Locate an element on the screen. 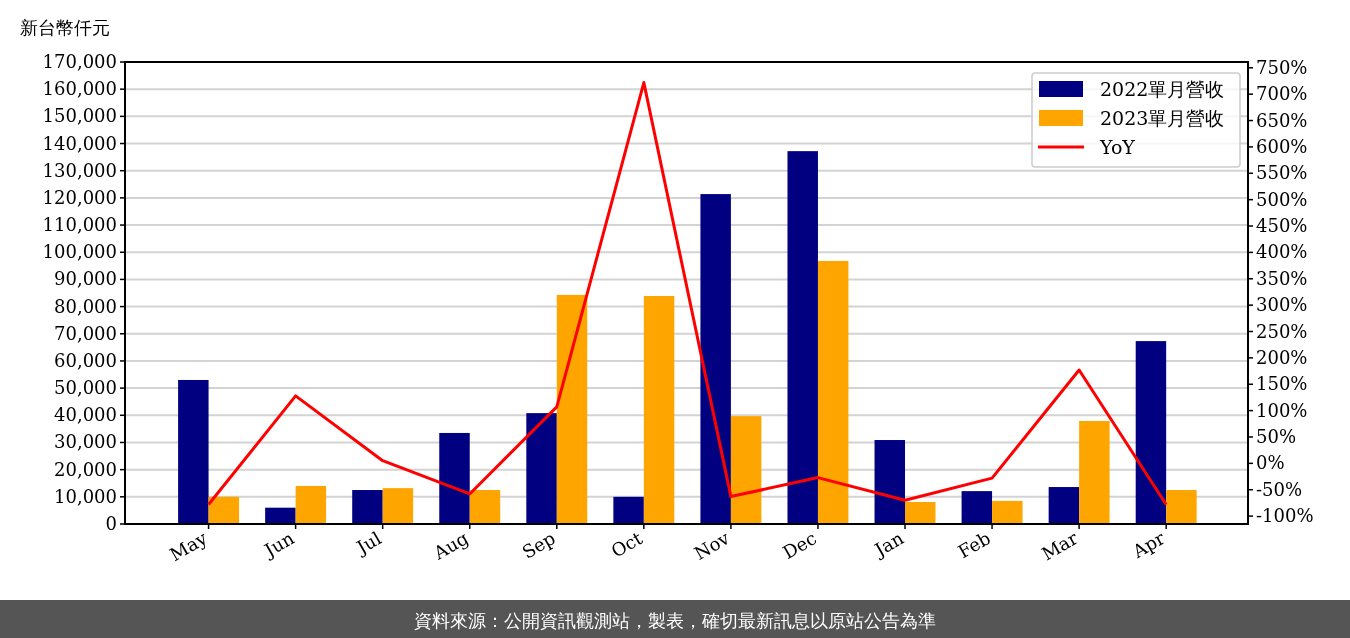 The height and width of the screenshot is (638, 1350). x-tick-label: May is located at coordinates (189, 546).